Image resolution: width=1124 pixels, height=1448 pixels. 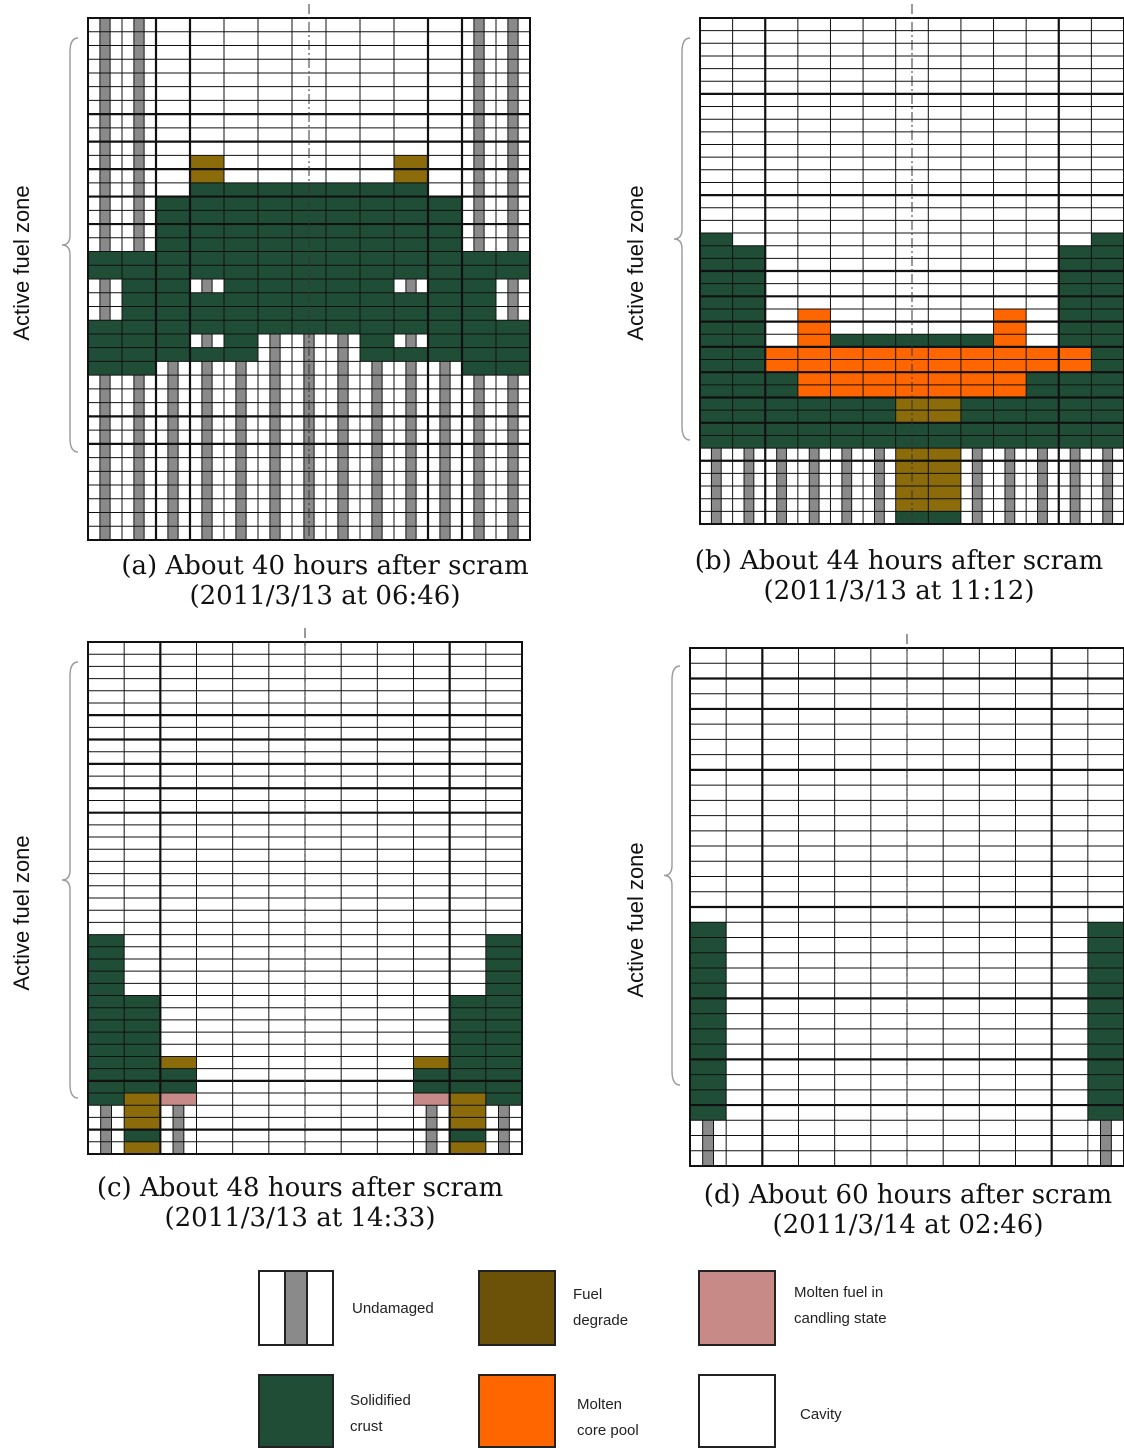 What do you see at coordinates (431, 1099) in the screenshot?
I see `candling-cell` at bounding box center [431, 1099].